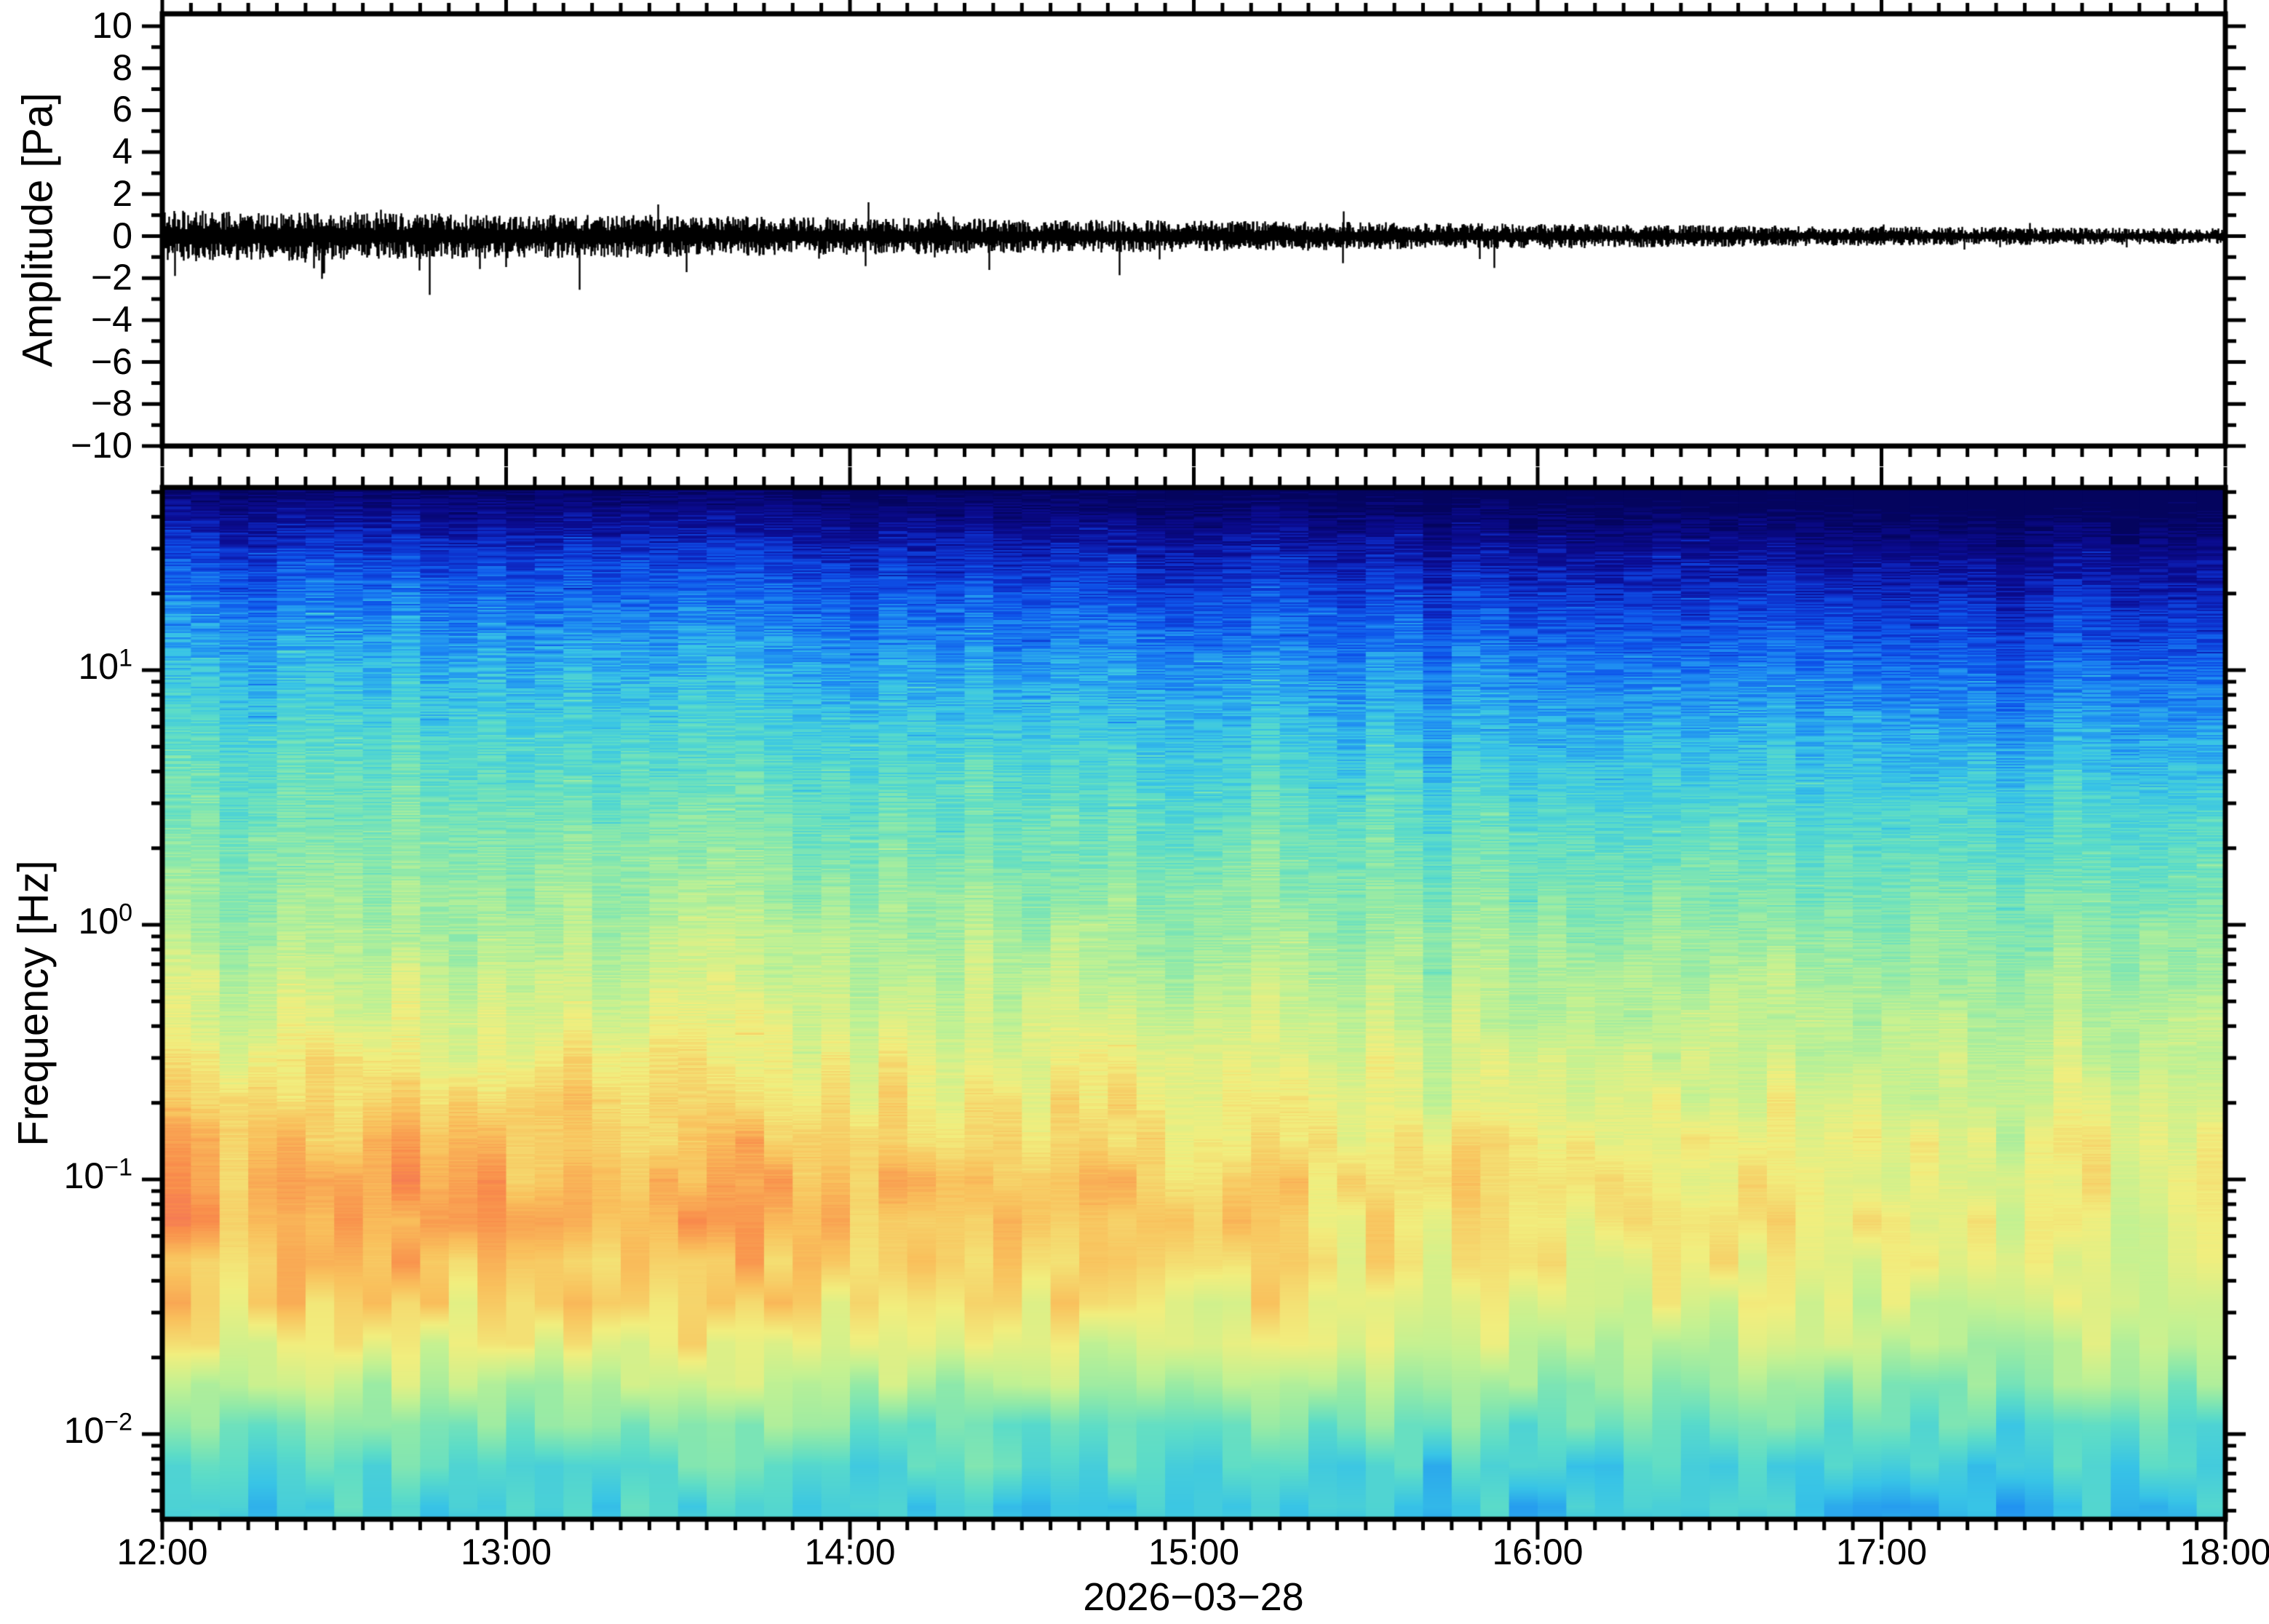 The width and height of the screenshot is (2269, 1624). Describe the element at coordinates (162, 1552) in the screenshot. I see `time-tick-label: 12:00` at that location.